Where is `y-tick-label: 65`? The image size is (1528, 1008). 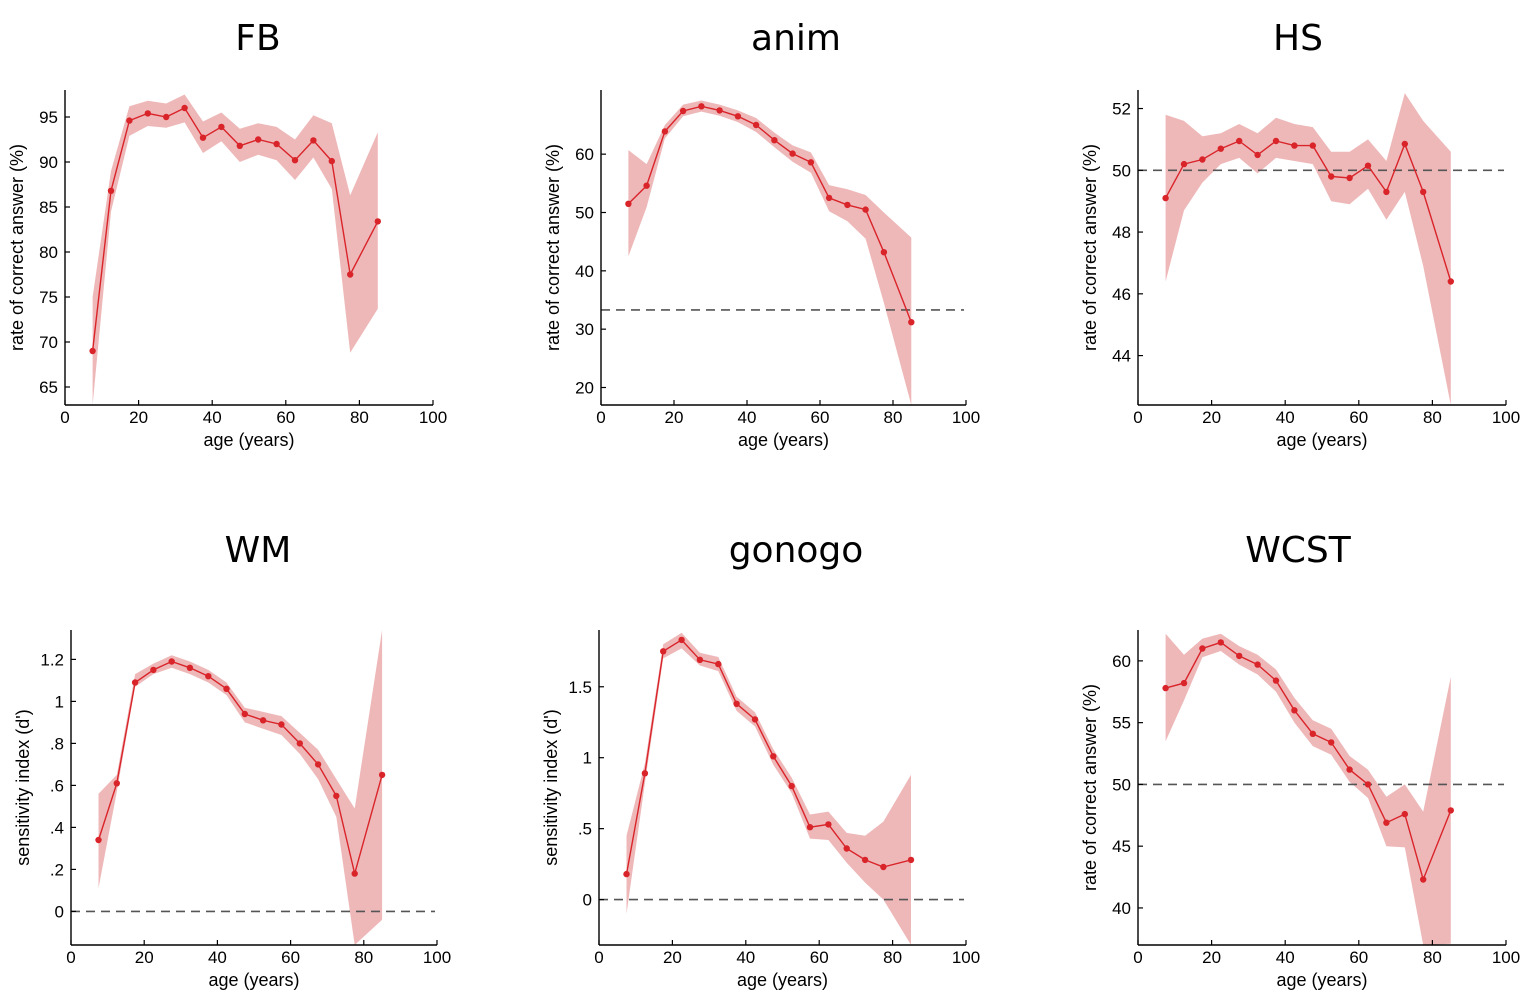
y-tick-label: 65 is located at coordinates (48, 387).